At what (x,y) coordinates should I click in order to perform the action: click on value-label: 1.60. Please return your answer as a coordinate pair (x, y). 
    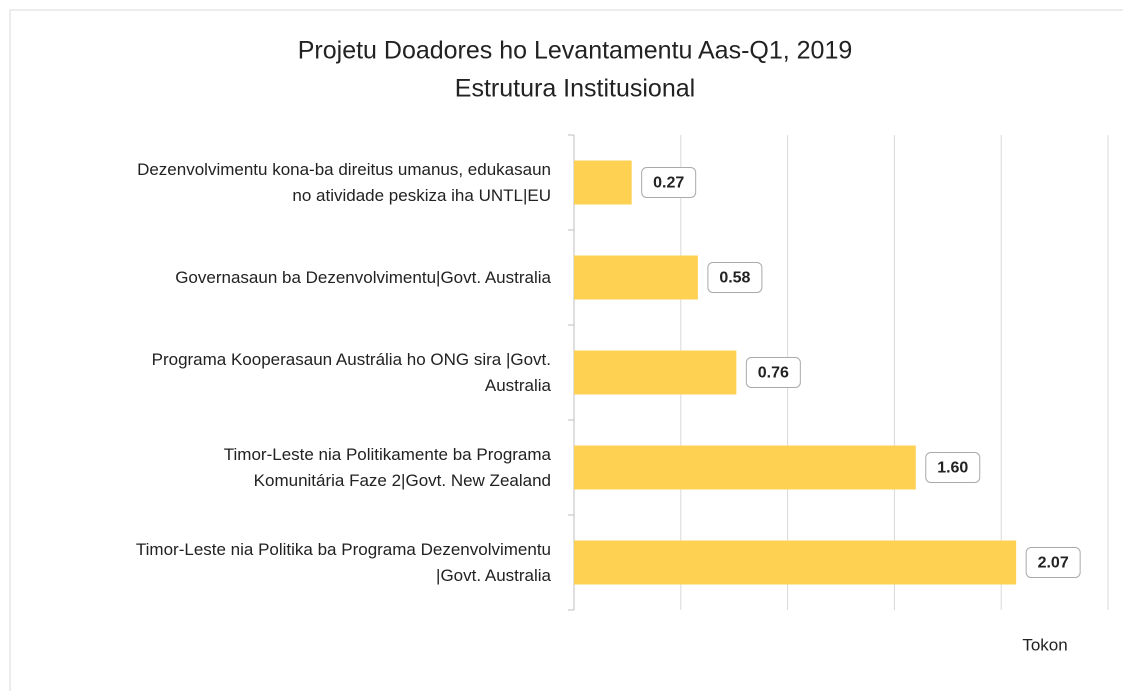
    Looking at the image, I should click on (952, 468).